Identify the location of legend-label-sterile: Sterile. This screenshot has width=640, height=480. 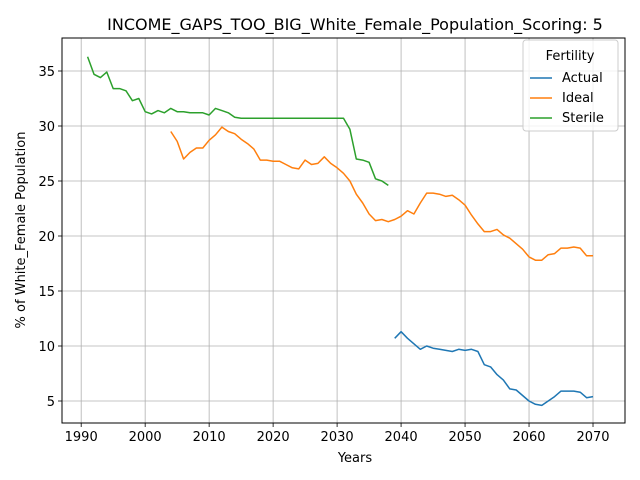
(583, 118).